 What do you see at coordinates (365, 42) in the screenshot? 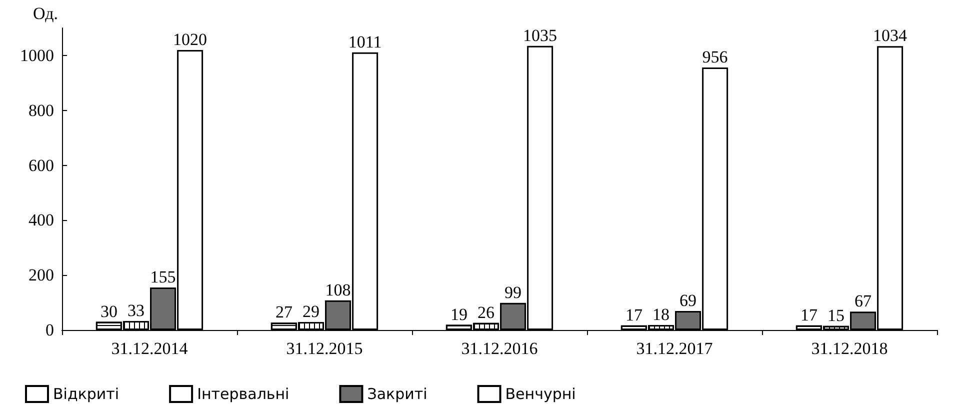
I see `data-label: 1011` at bounding box center [365, 42].